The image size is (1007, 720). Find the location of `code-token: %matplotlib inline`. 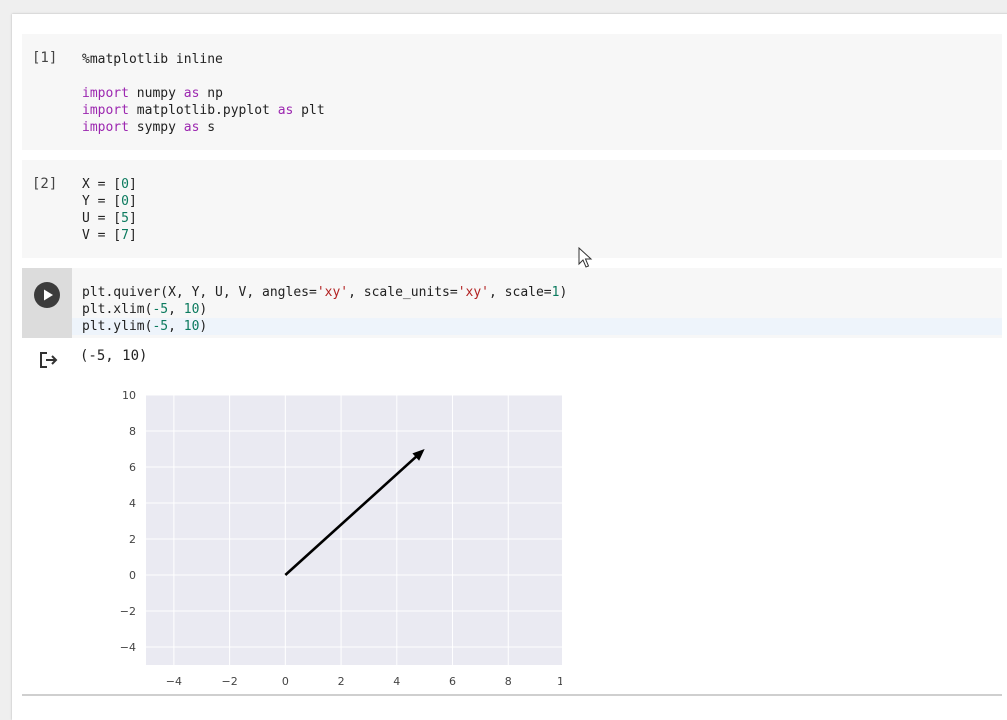

code-token: %matplotlib inline is located at coordinates (152, 59).